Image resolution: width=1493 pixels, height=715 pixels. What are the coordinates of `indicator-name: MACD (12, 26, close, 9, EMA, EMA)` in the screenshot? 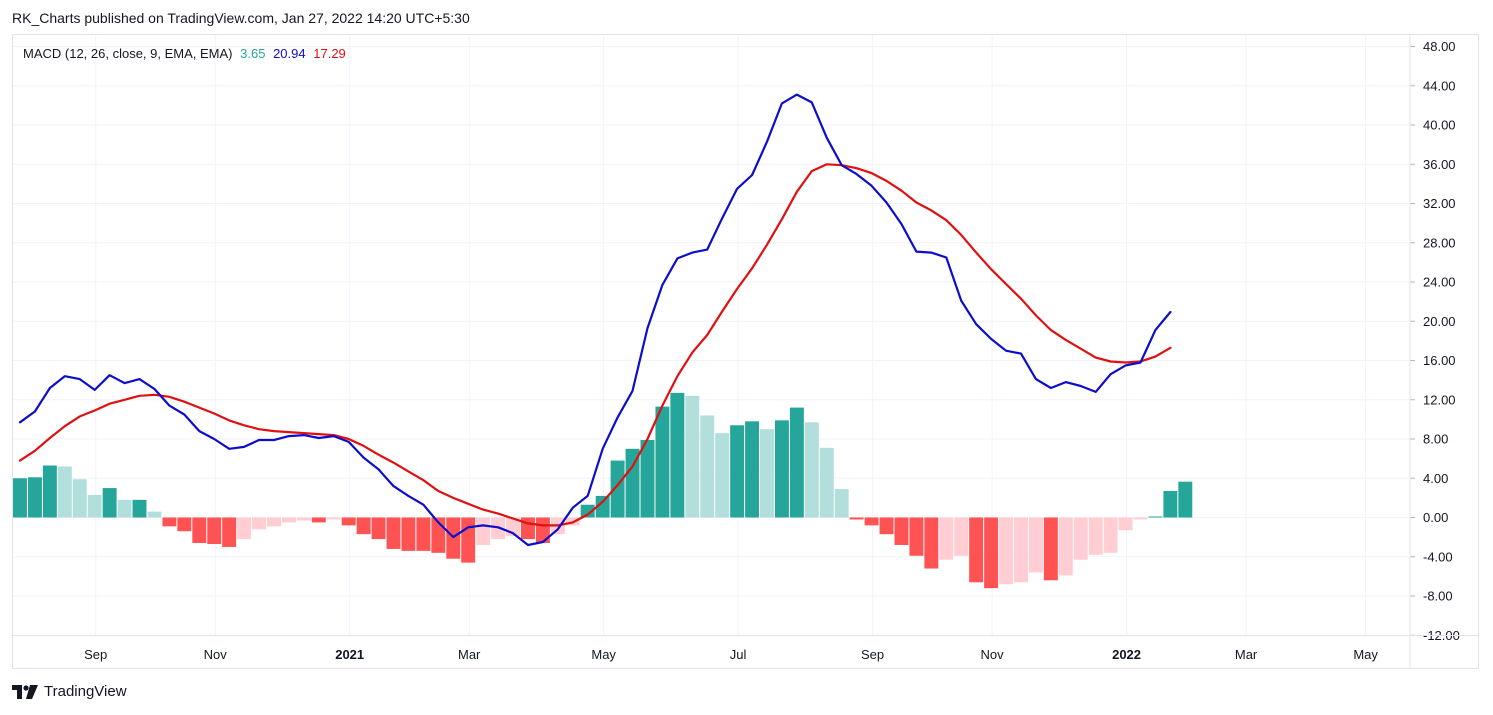 It's located at (128, 53).